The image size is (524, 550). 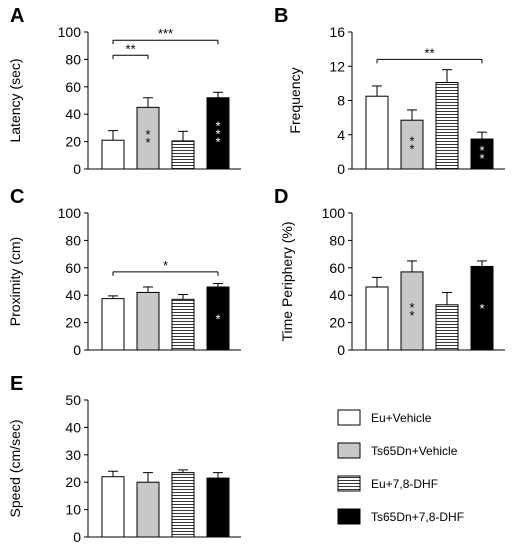 What do you see at coordinates (281, 197) in the screenshot?
I see `panel-letter: D` at bounding box center [281, 197].